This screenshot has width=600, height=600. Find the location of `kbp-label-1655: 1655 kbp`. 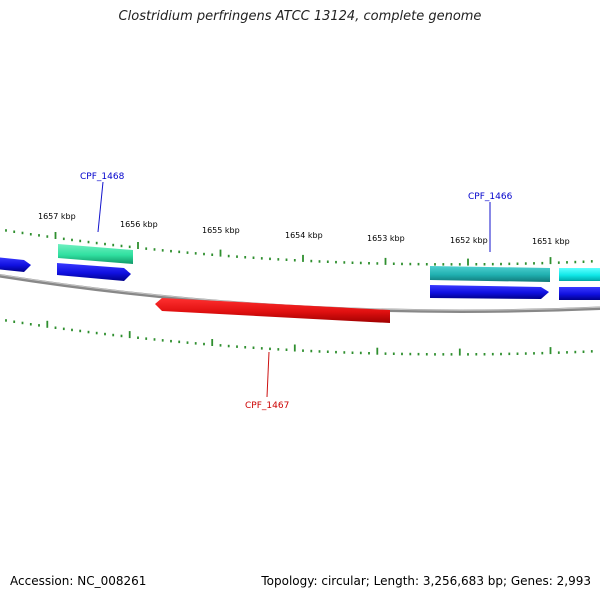

kbp-label-1655: 1655 kbp is located at coordinates (221, 230).